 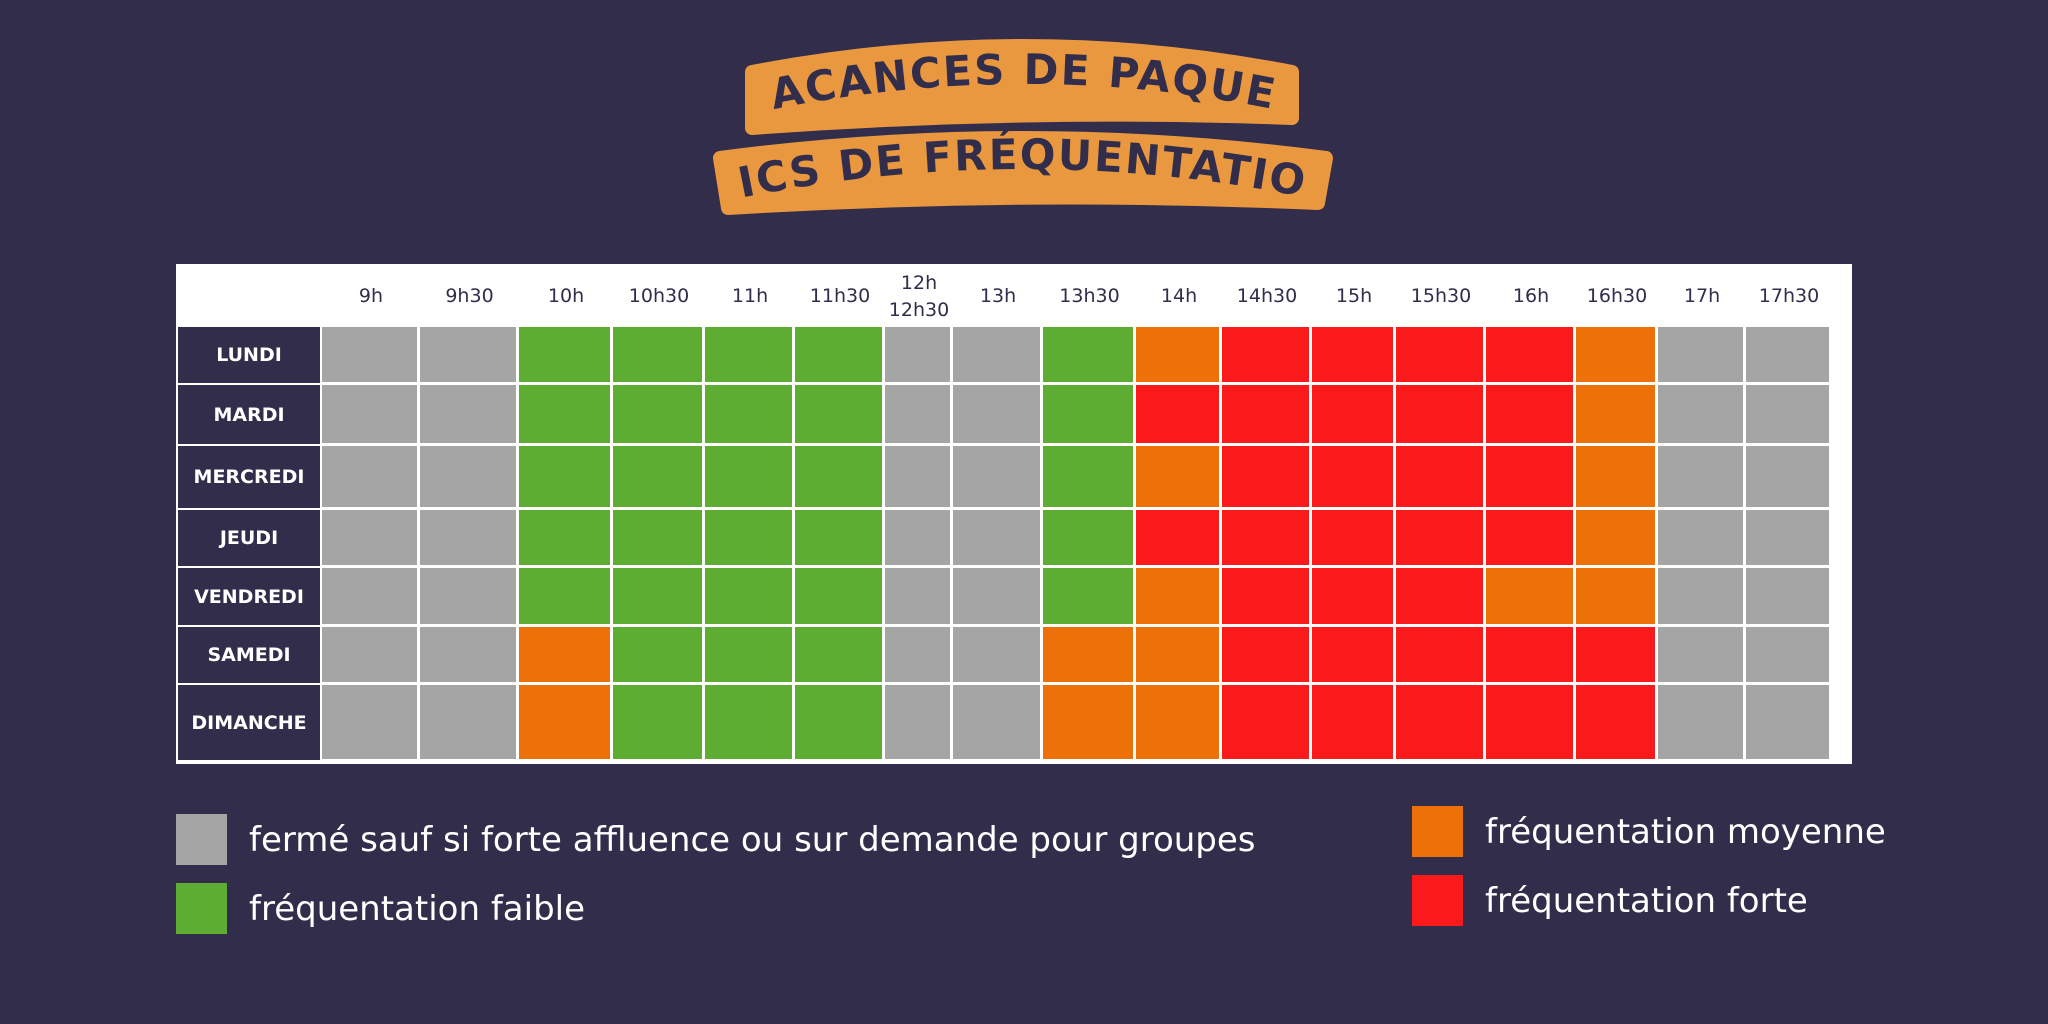 I want to click on day-label: MARDI, so click(x=250, y=415).